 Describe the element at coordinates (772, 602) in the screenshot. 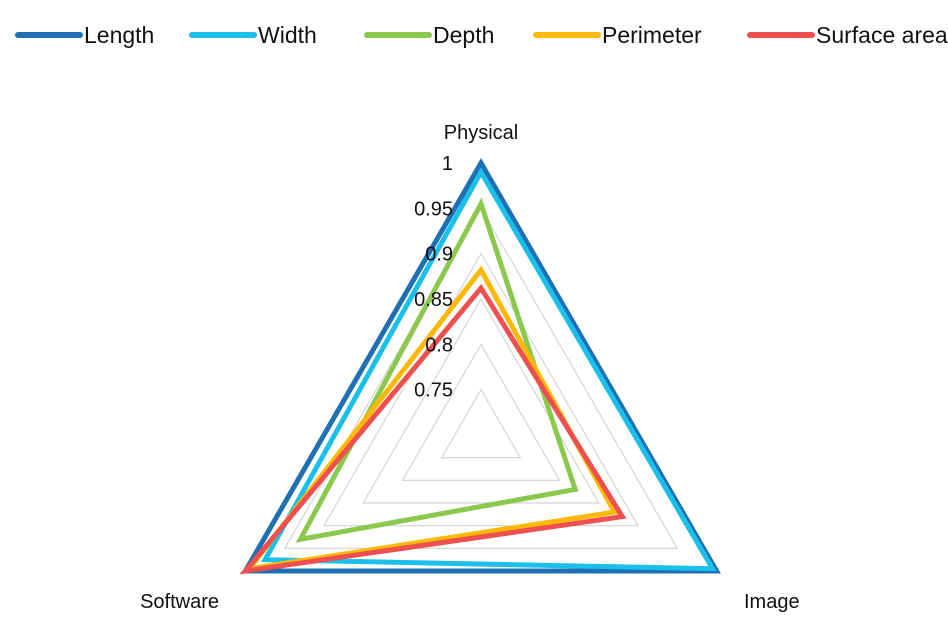

I see `axis-label-image: Image` at that location.